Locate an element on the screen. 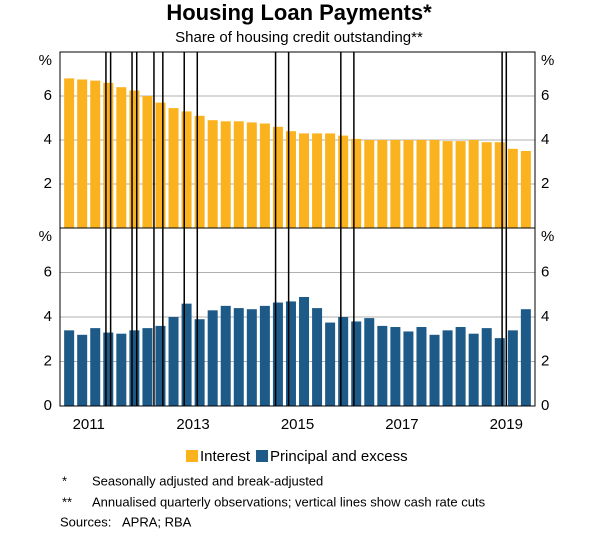 The width and height of the screenshot is (598, 536). x-tick-label: 2015 is located at coordinates (297, 424).